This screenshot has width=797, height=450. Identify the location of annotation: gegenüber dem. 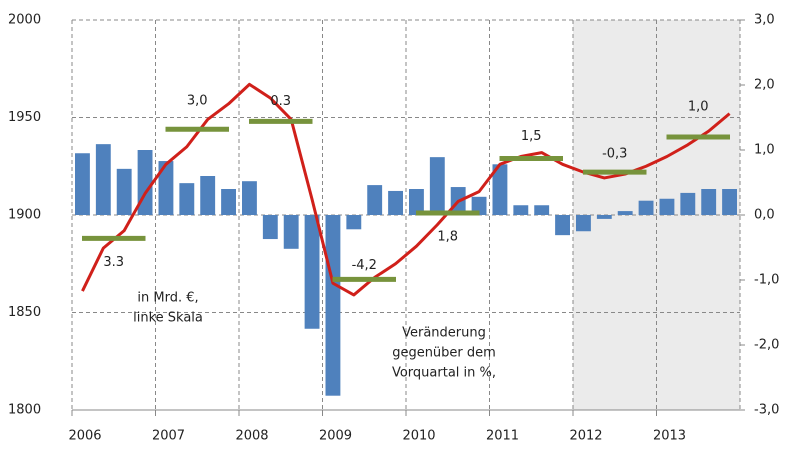
(444, 353).